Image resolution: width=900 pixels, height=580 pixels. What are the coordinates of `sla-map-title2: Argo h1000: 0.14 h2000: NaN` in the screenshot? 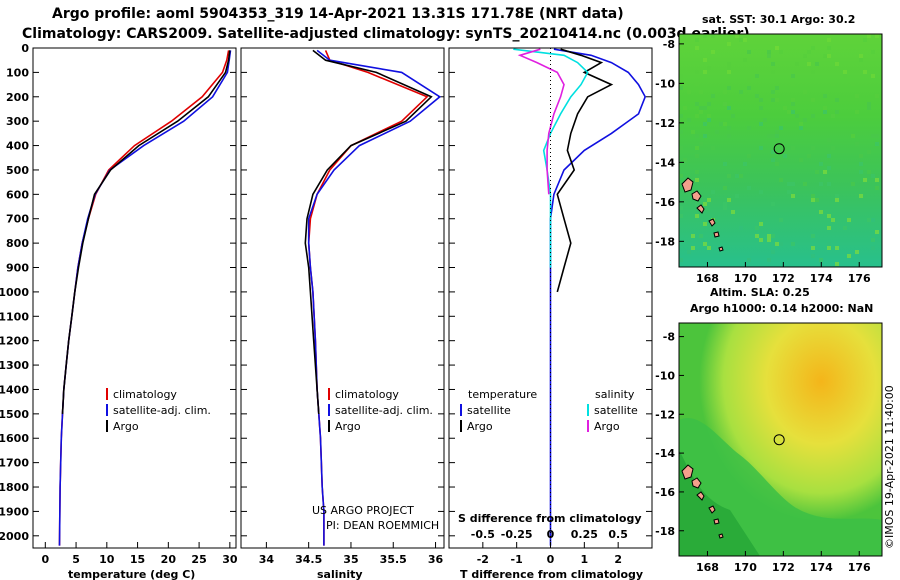 It's located at (781, 308).